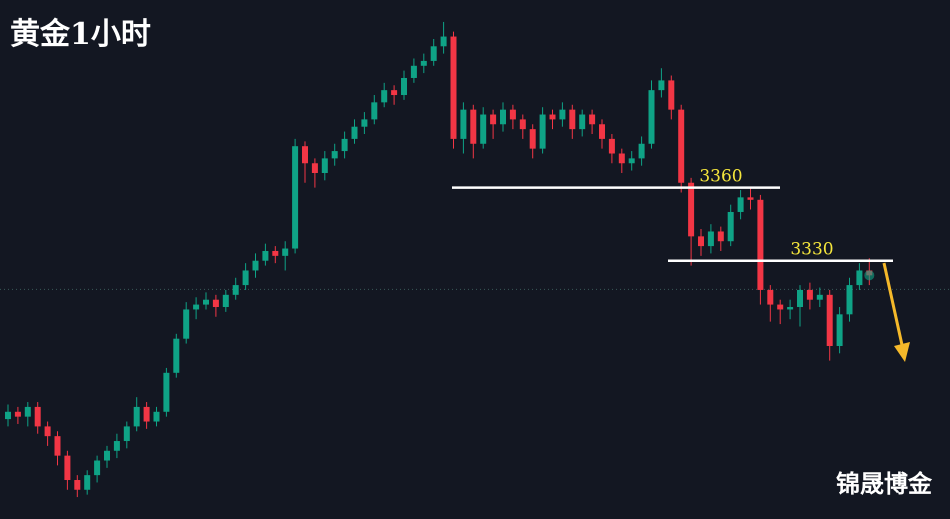 Image resolution: width=950 pixels, height=519 pixels. What do you see at coordinates (80, 34) in the screenshot?
I see `chart-title: 黄金1小时` at bounding box center [80, 34].